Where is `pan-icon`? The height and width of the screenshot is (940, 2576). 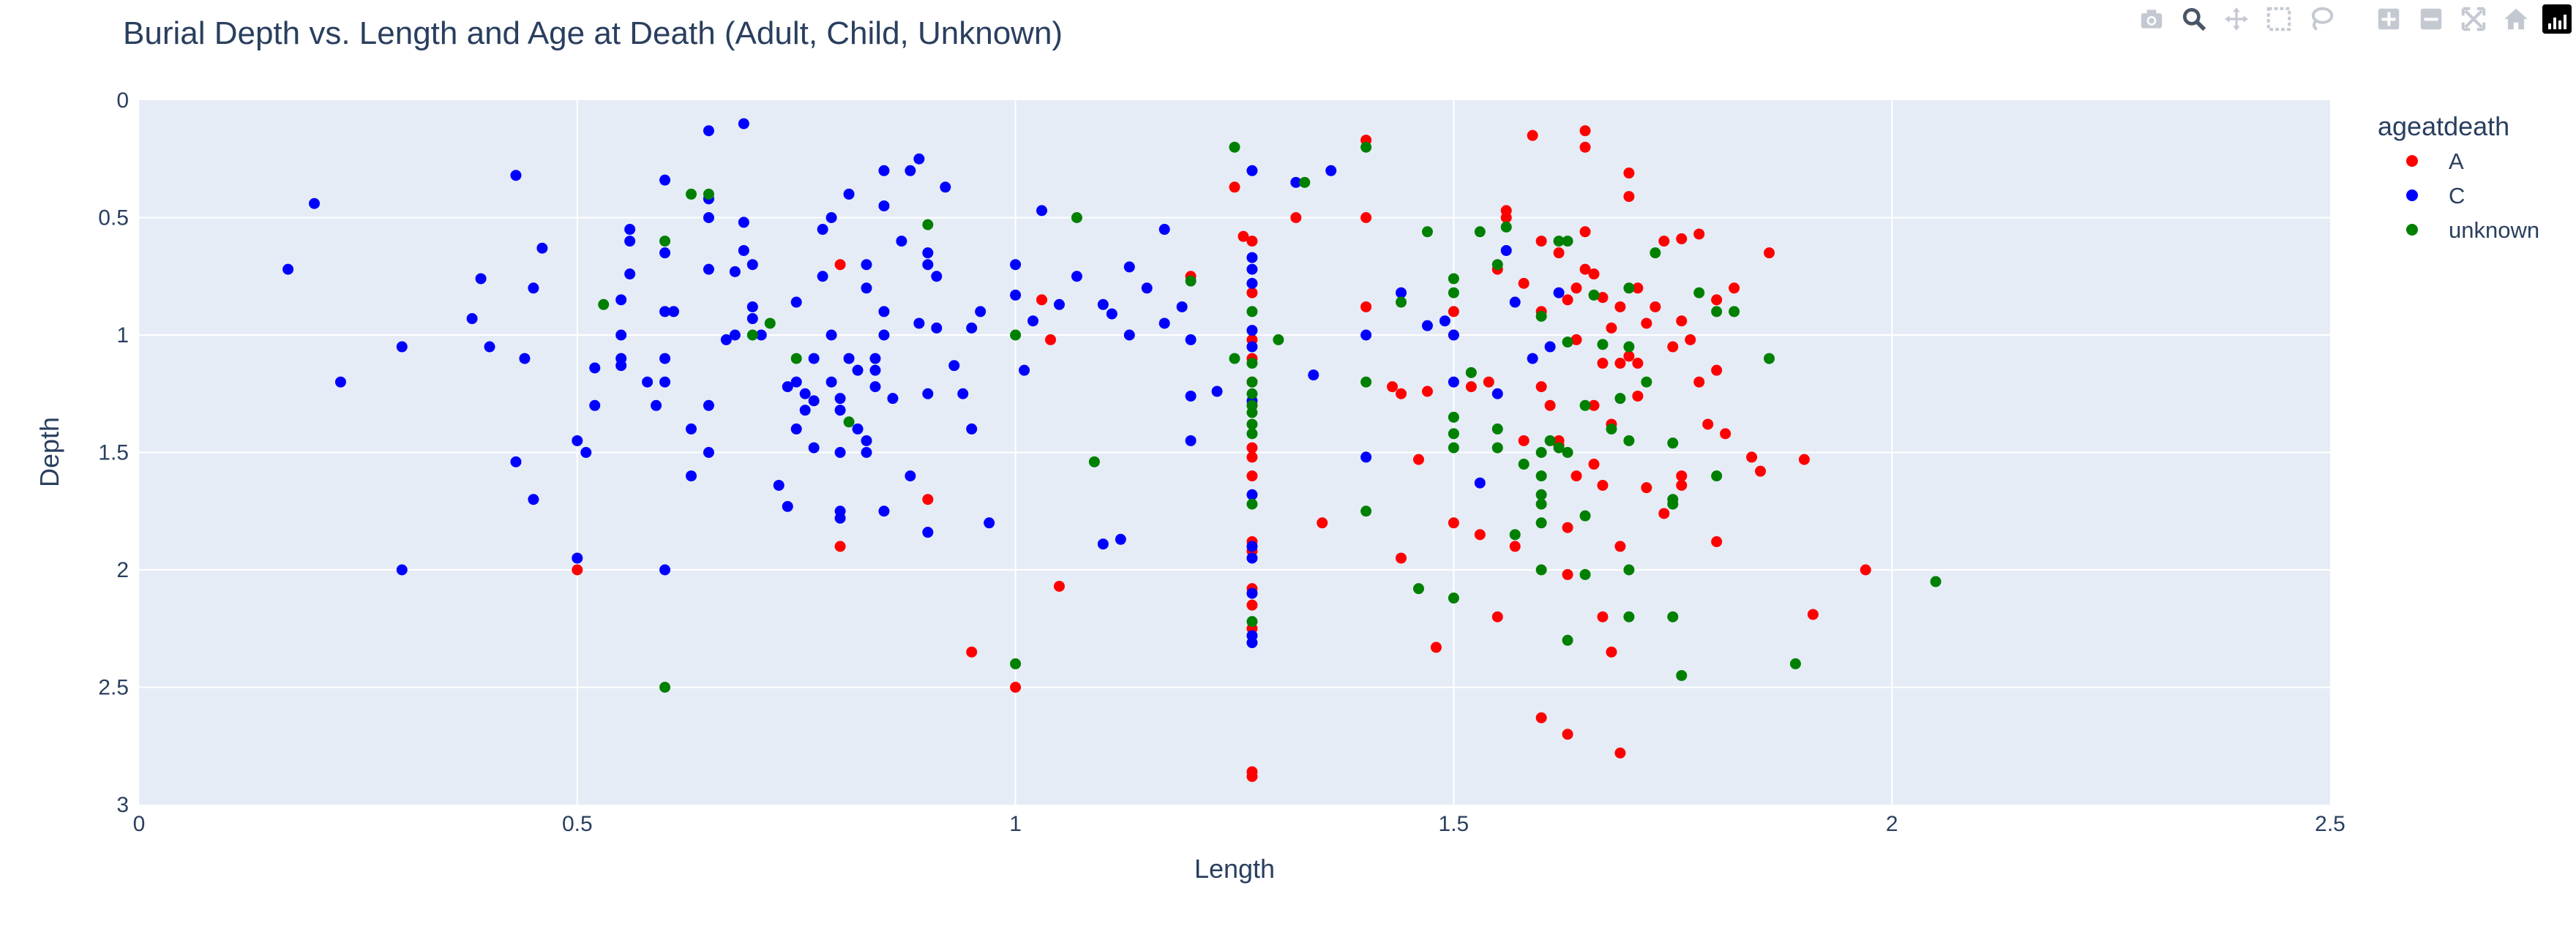
pan-icon is located at coordinates (2236, 19).